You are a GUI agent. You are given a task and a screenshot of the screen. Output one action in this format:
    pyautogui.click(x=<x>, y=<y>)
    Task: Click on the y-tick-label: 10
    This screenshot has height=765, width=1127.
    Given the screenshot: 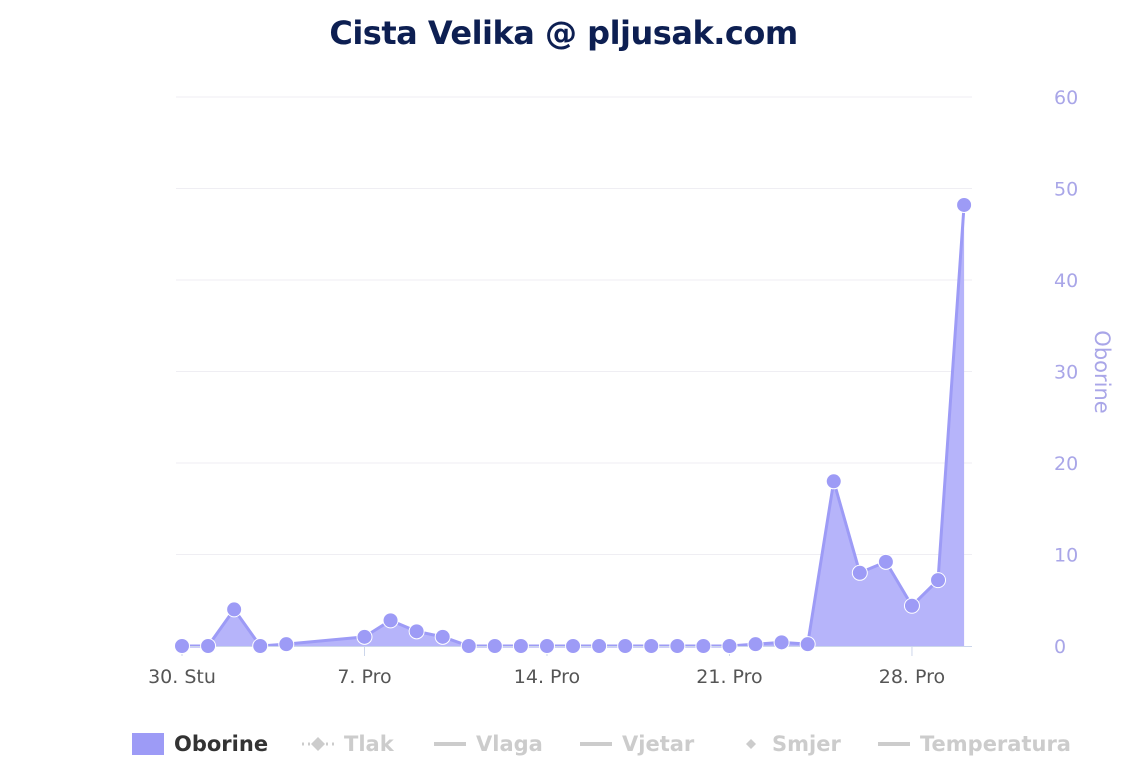 What is the action you would take?
    pyautogui.click(x=1066, y=556)
    